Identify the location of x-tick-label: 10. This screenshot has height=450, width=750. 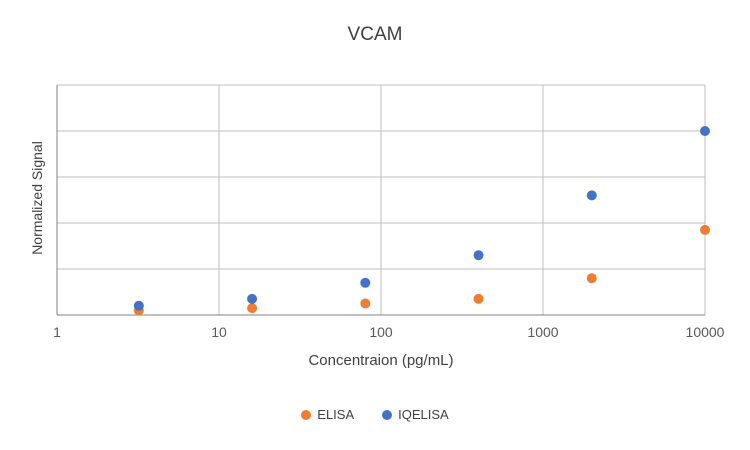
(219, 332).